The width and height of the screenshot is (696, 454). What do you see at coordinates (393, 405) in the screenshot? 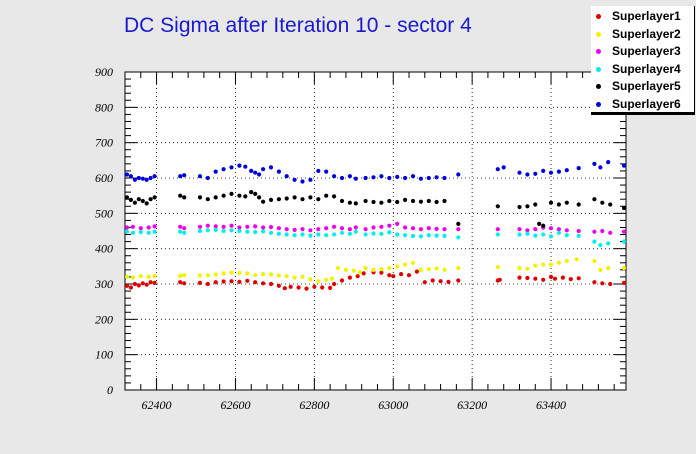
I see `x-tick-label: 63000` at bounding box center [393, 405].